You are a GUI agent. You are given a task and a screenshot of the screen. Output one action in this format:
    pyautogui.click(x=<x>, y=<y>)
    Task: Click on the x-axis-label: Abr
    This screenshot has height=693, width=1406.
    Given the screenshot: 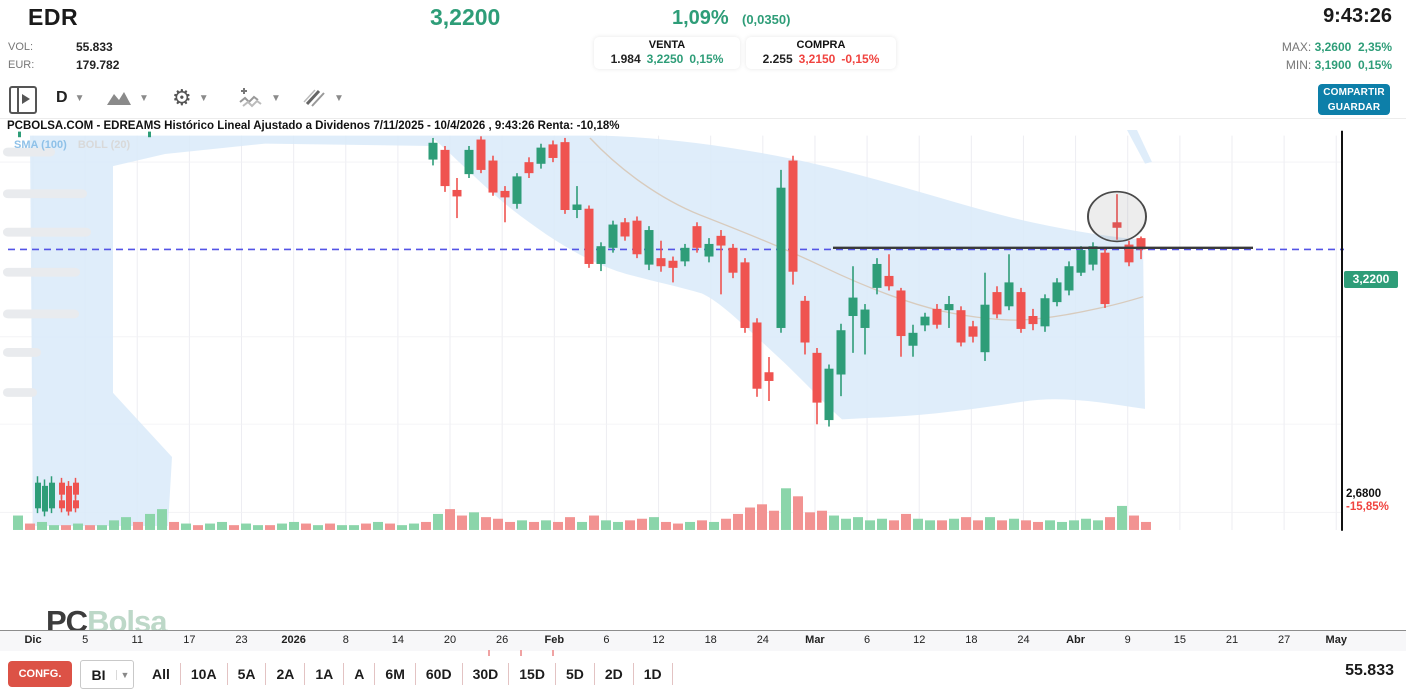 What is the action you would take?
    pyautogui.click(x=1076, y=640)
    